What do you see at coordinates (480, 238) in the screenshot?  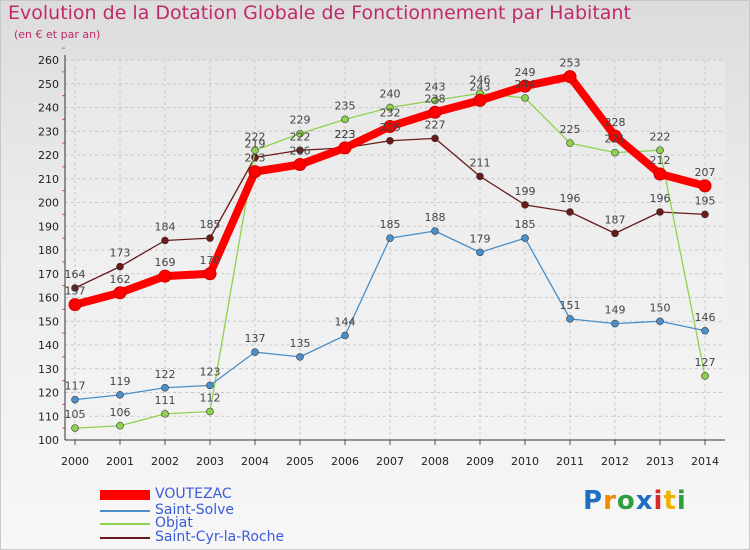 I see `data-label-saint-solve: 179` at bounding box center [480, 238].